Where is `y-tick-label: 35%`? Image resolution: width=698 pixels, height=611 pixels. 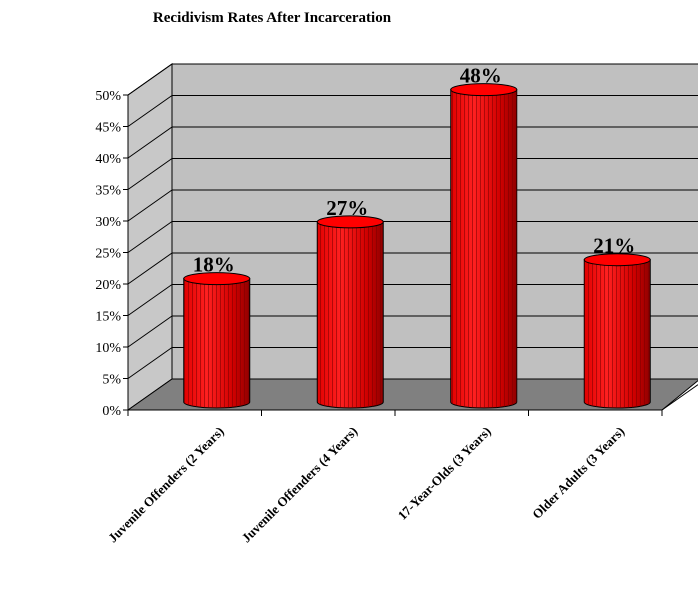
y-tick-label: 35% is located at coordinates (108, 191).